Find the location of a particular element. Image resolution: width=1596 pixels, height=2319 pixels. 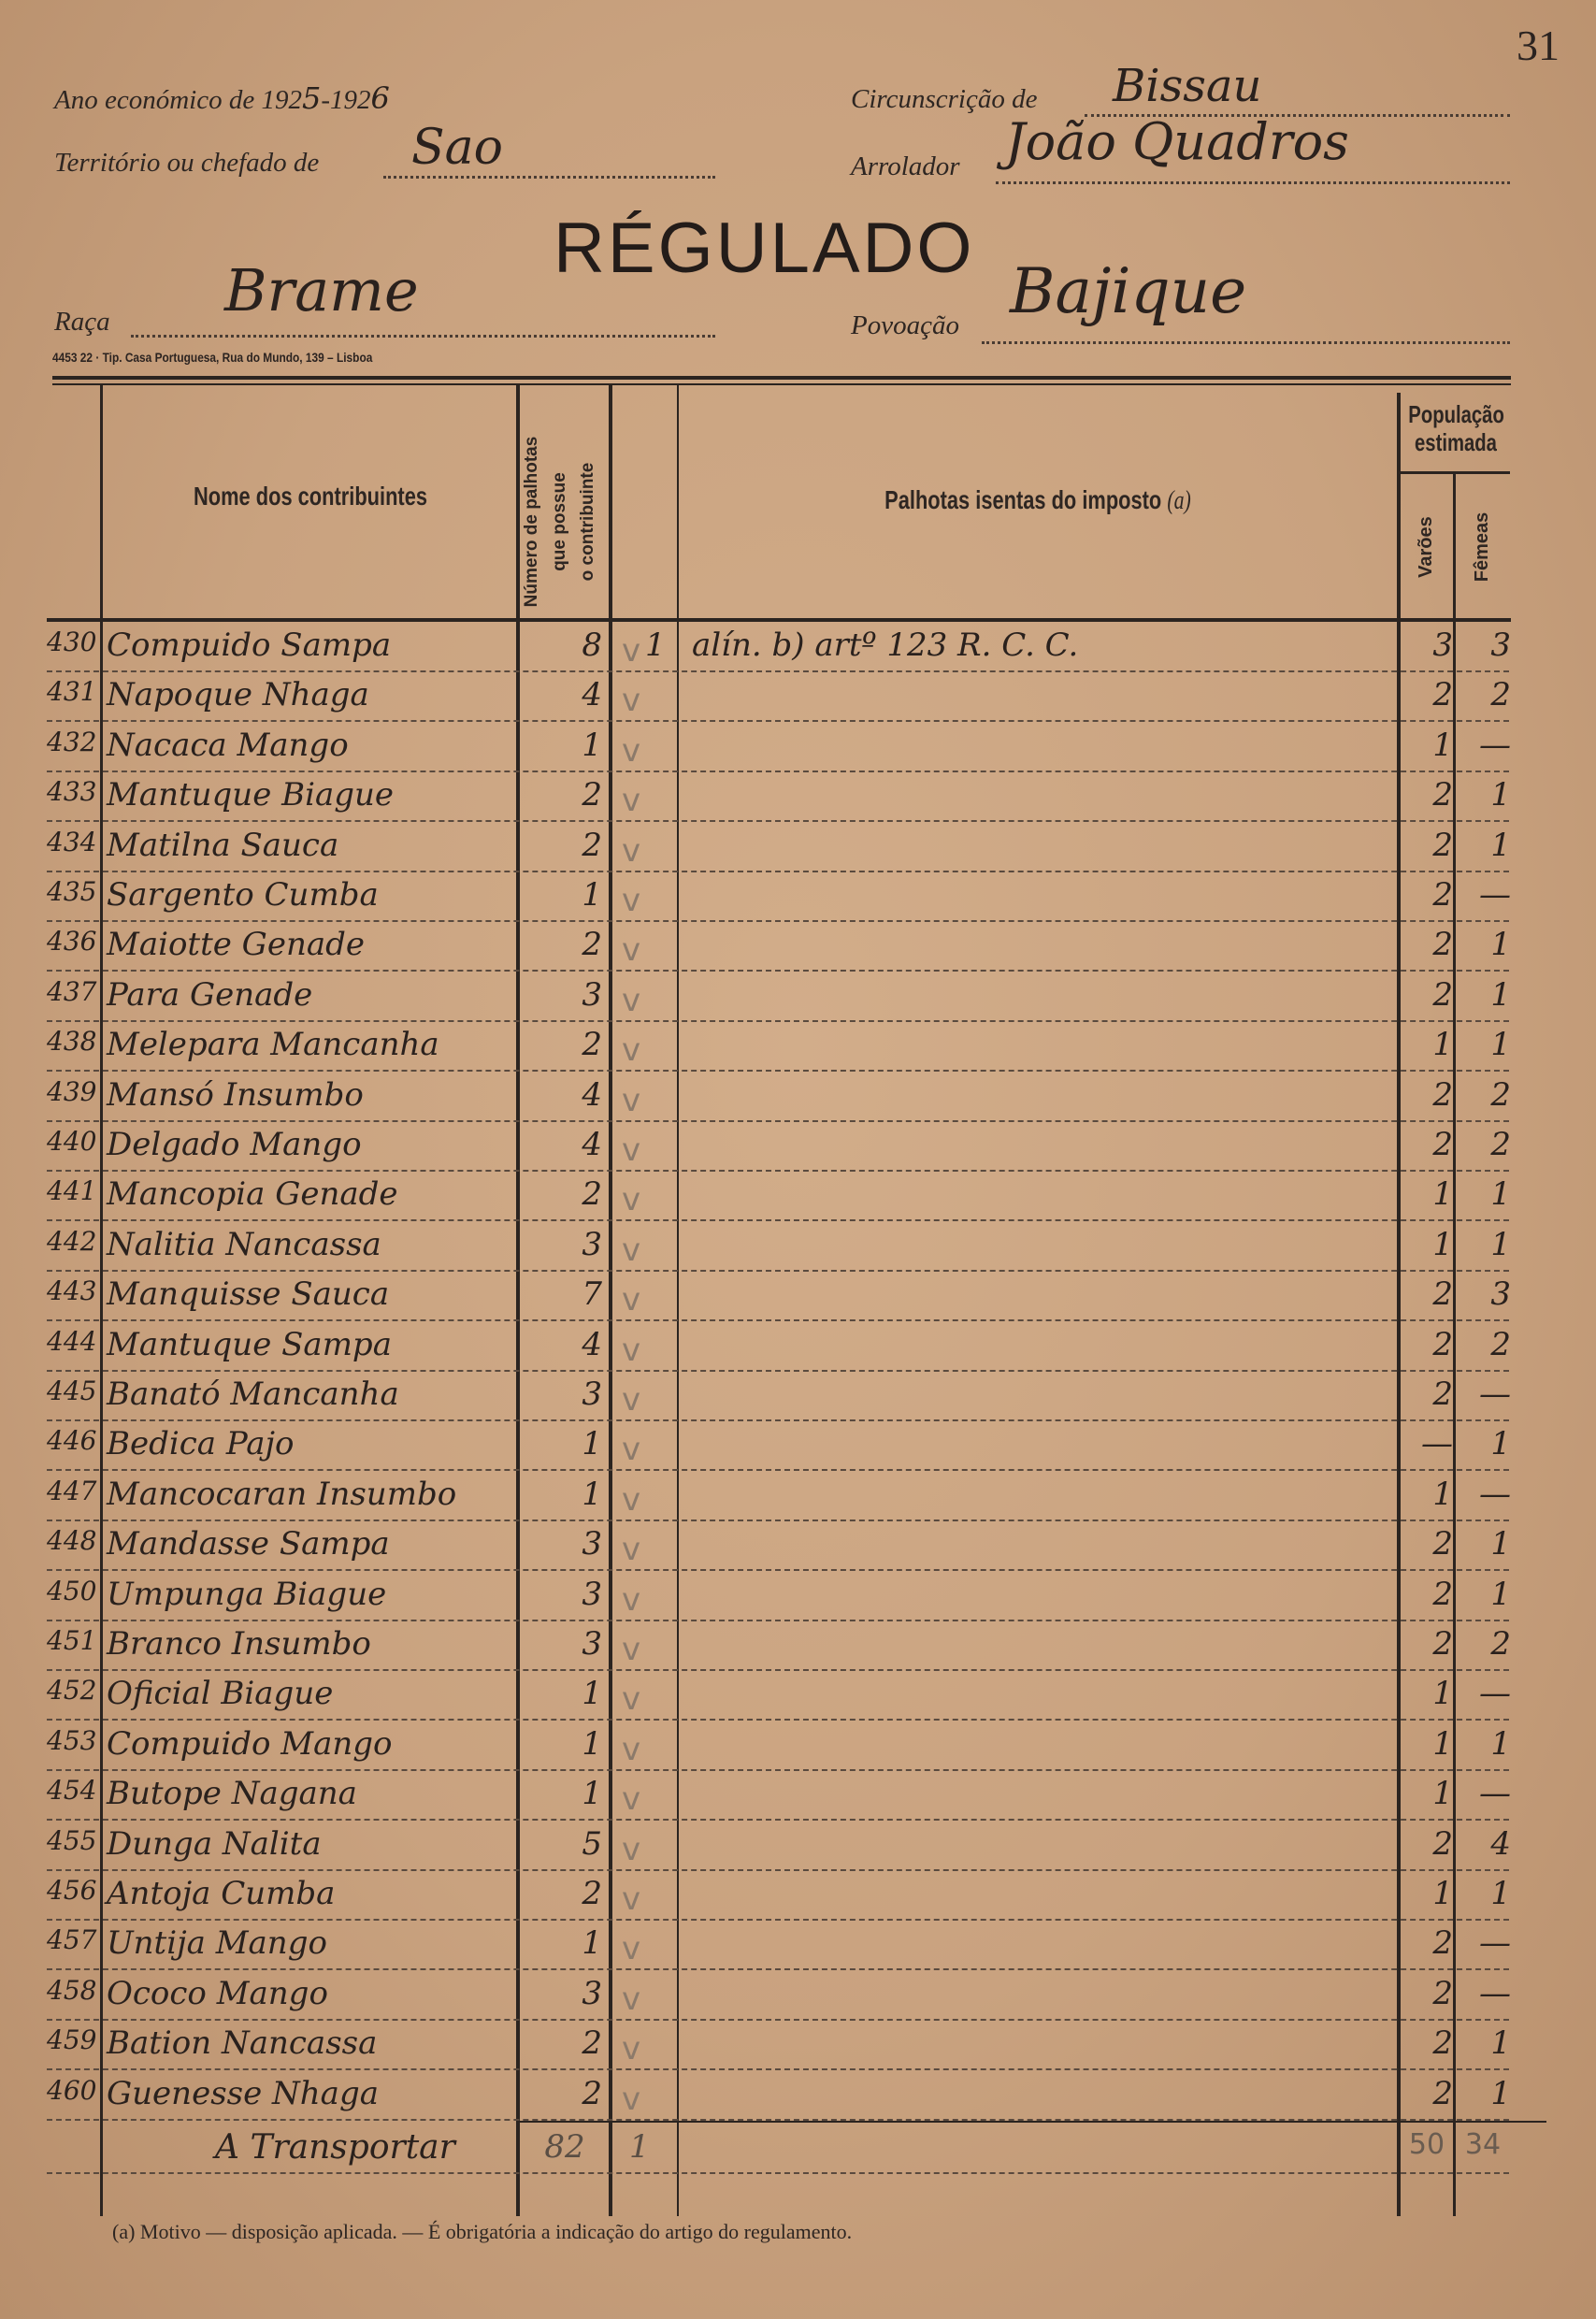

row-number: 436 is located at coordinates (72, 942).